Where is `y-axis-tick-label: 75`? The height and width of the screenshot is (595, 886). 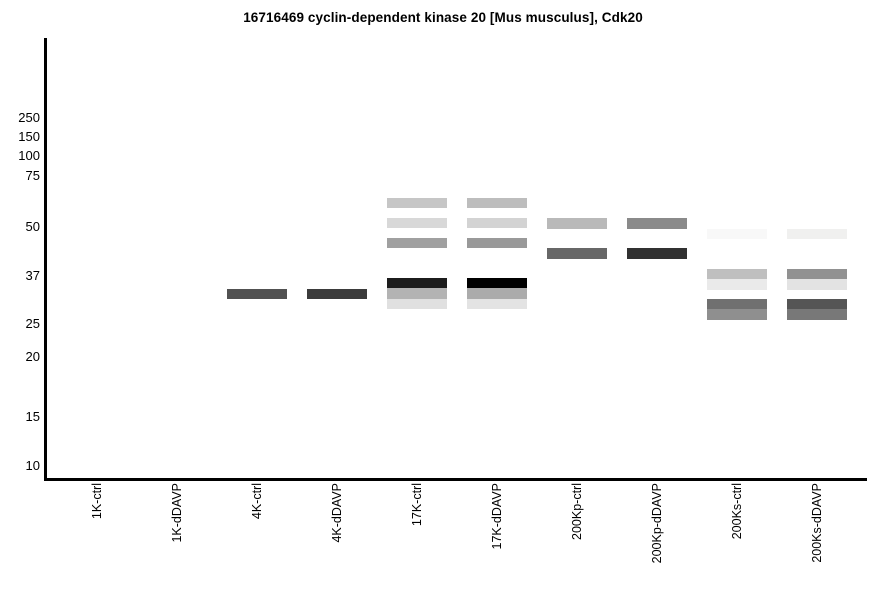
y-axis-tick-label: 75 is located at coordinates (32, 175).